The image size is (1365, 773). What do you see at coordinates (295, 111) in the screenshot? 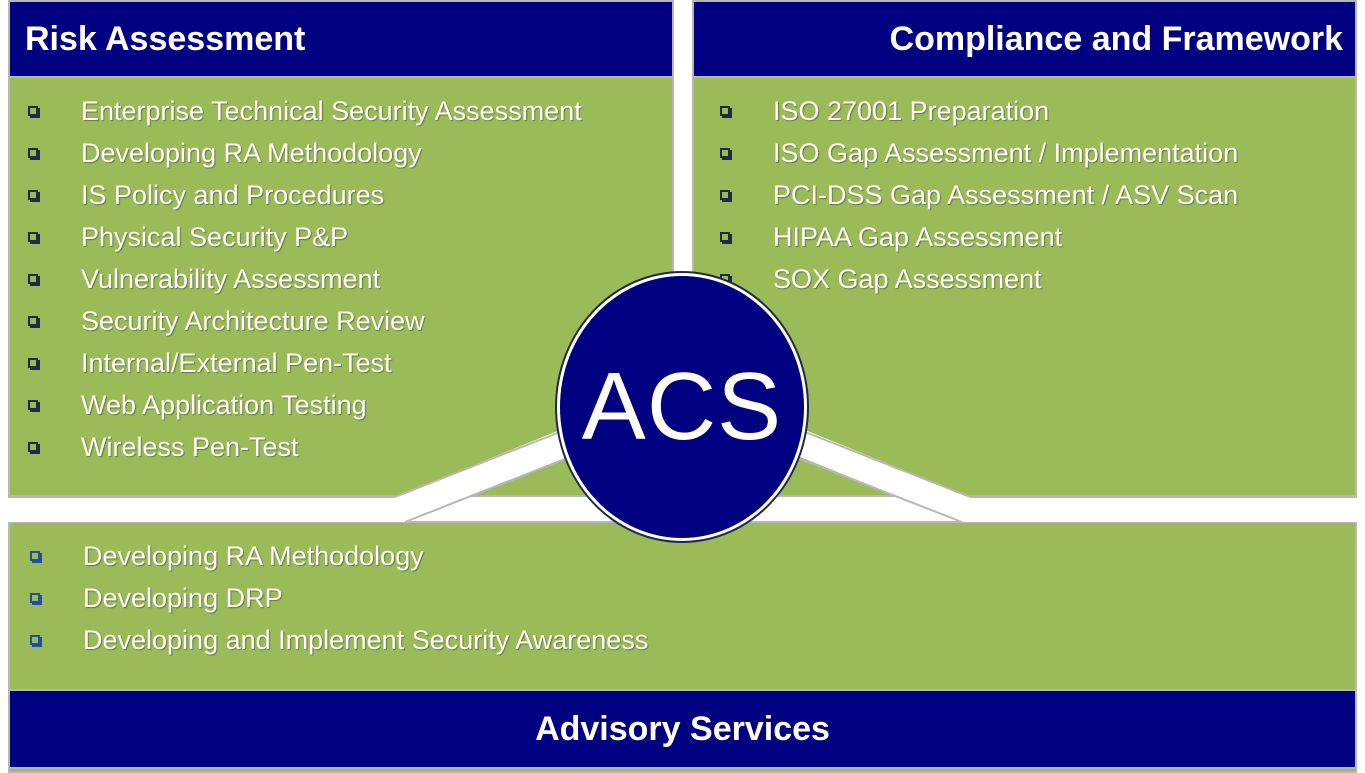
I see `list-item: Enterprise Technical Security Assessment` at bounding box center [295, 111].